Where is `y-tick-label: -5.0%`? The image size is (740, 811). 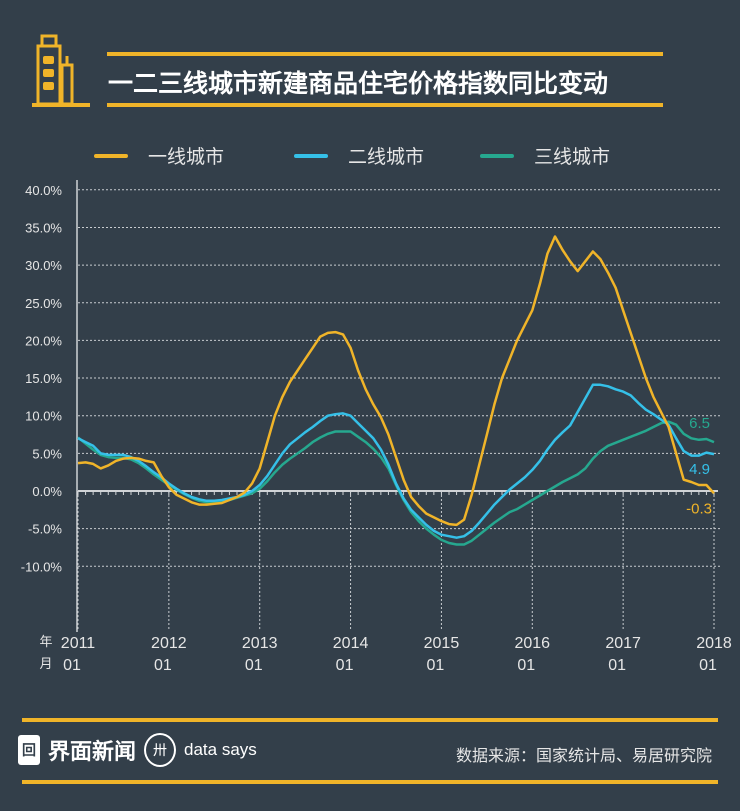 y-tick-label: -5.0% is located at coordinates (45, 529).